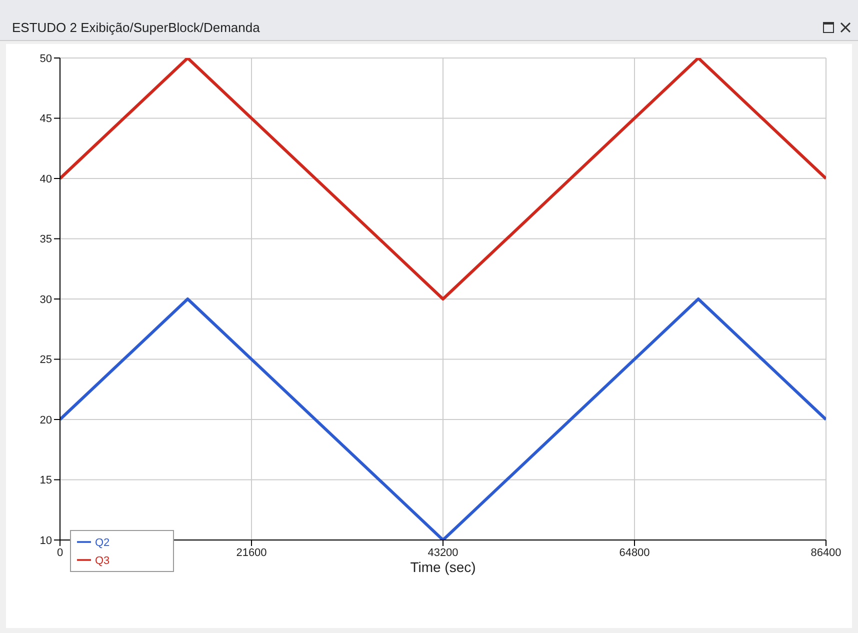 Image resolution: width=858 pixels, height=633 pixels. I want to click on y-tick-label: 45, so click(46, 119).